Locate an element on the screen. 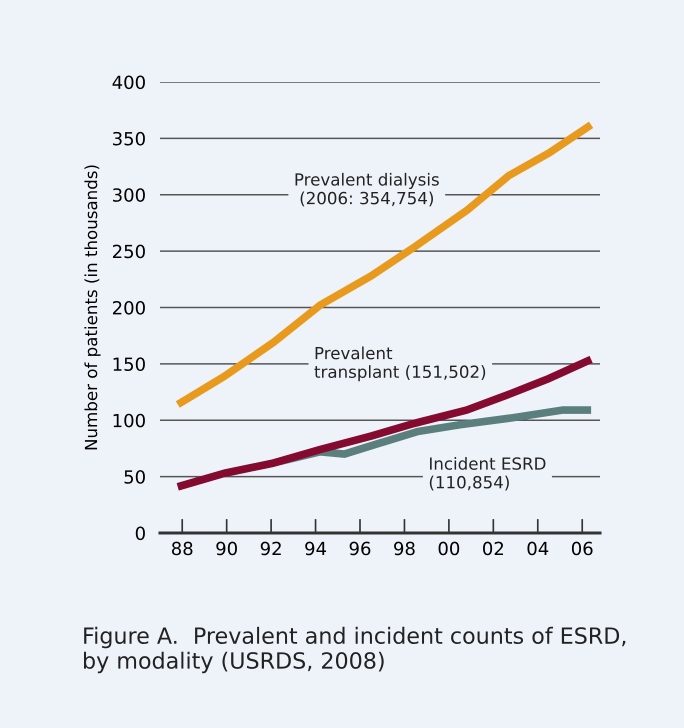 This screenshot has height=728, width=684. y-tick-label: 200 is located at coordinates (128, 307).